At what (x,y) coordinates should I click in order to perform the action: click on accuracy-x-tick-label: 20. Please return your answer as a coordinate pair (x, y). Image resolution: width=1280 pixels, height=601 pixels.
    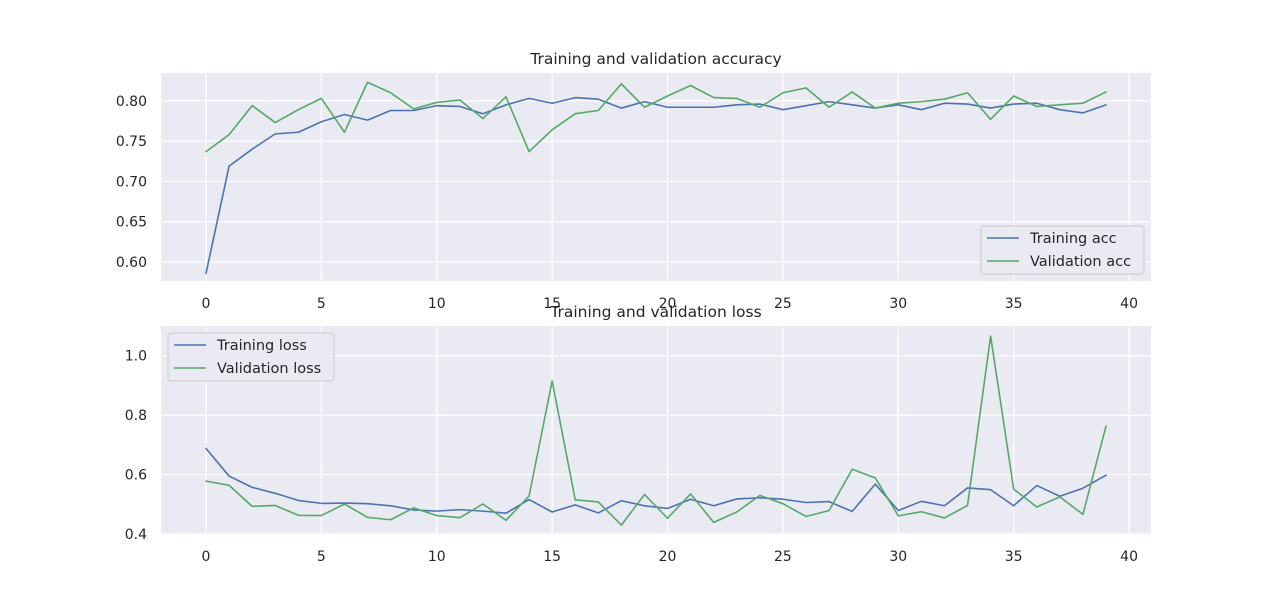
    Looking at the image, I should click on (668, 304).